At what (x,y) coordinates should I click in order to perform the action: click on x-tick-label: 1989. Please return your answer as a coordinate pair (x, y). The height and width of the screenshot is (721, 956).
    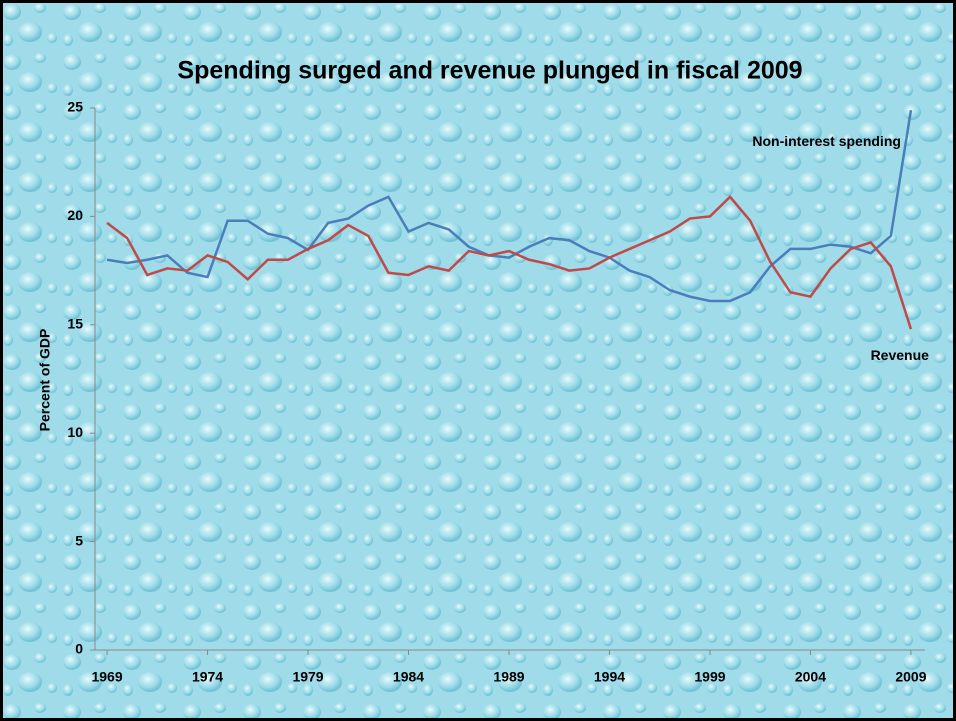
    Looking at the image, I should click on (508, 677).